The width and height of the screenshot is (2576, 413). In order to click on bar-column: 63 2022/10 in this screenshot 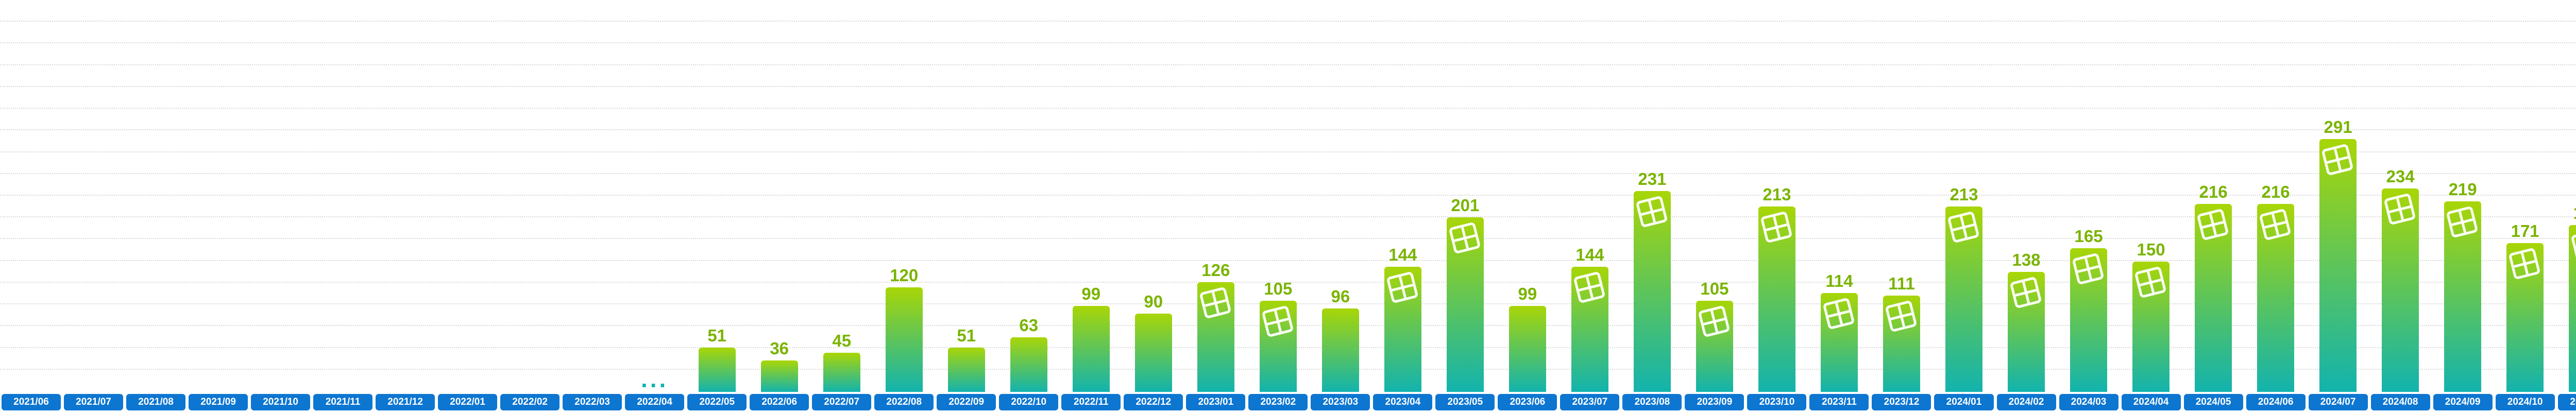, I will do `click(1028, 206)`.